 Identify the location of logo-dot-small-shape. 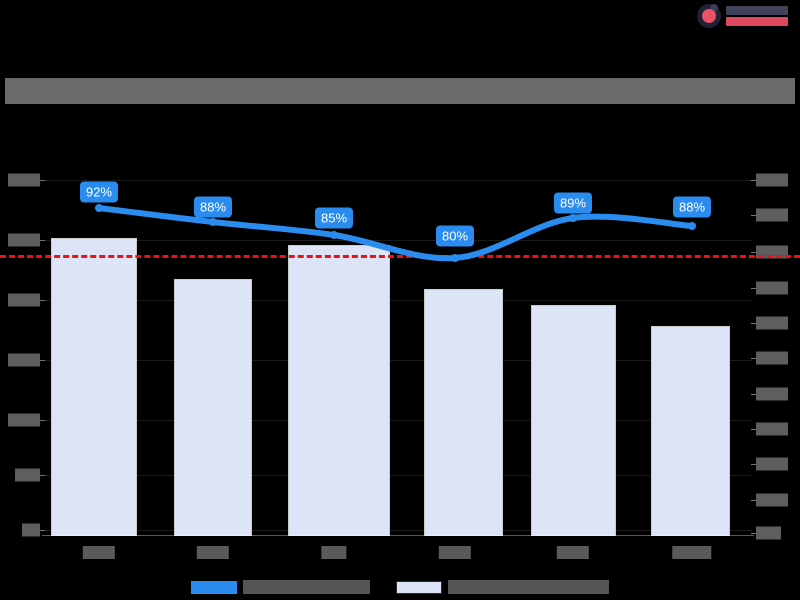
(714, 8).